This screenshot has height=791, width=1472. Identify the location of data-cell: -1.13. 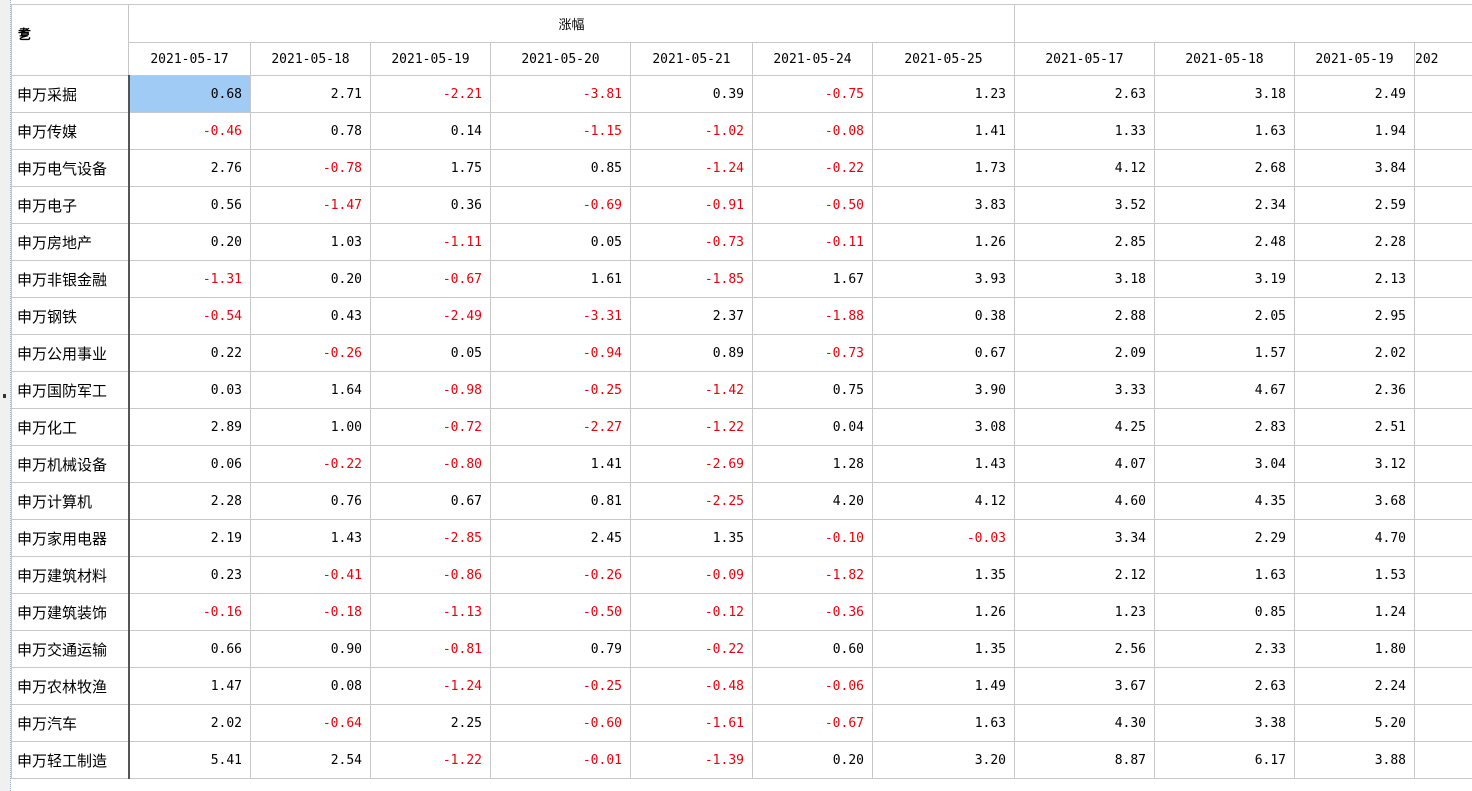
(430, 612).